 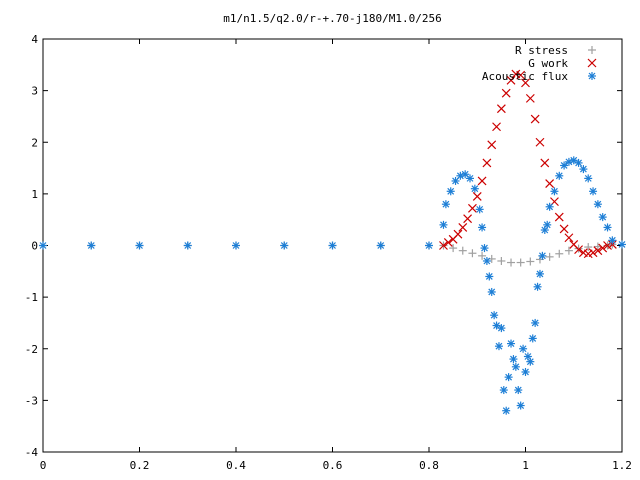 What do you see at coordinates (236, 465) in the screenshot?
I see `x-tick-label: 0.4` at bounding box center [236, 465].